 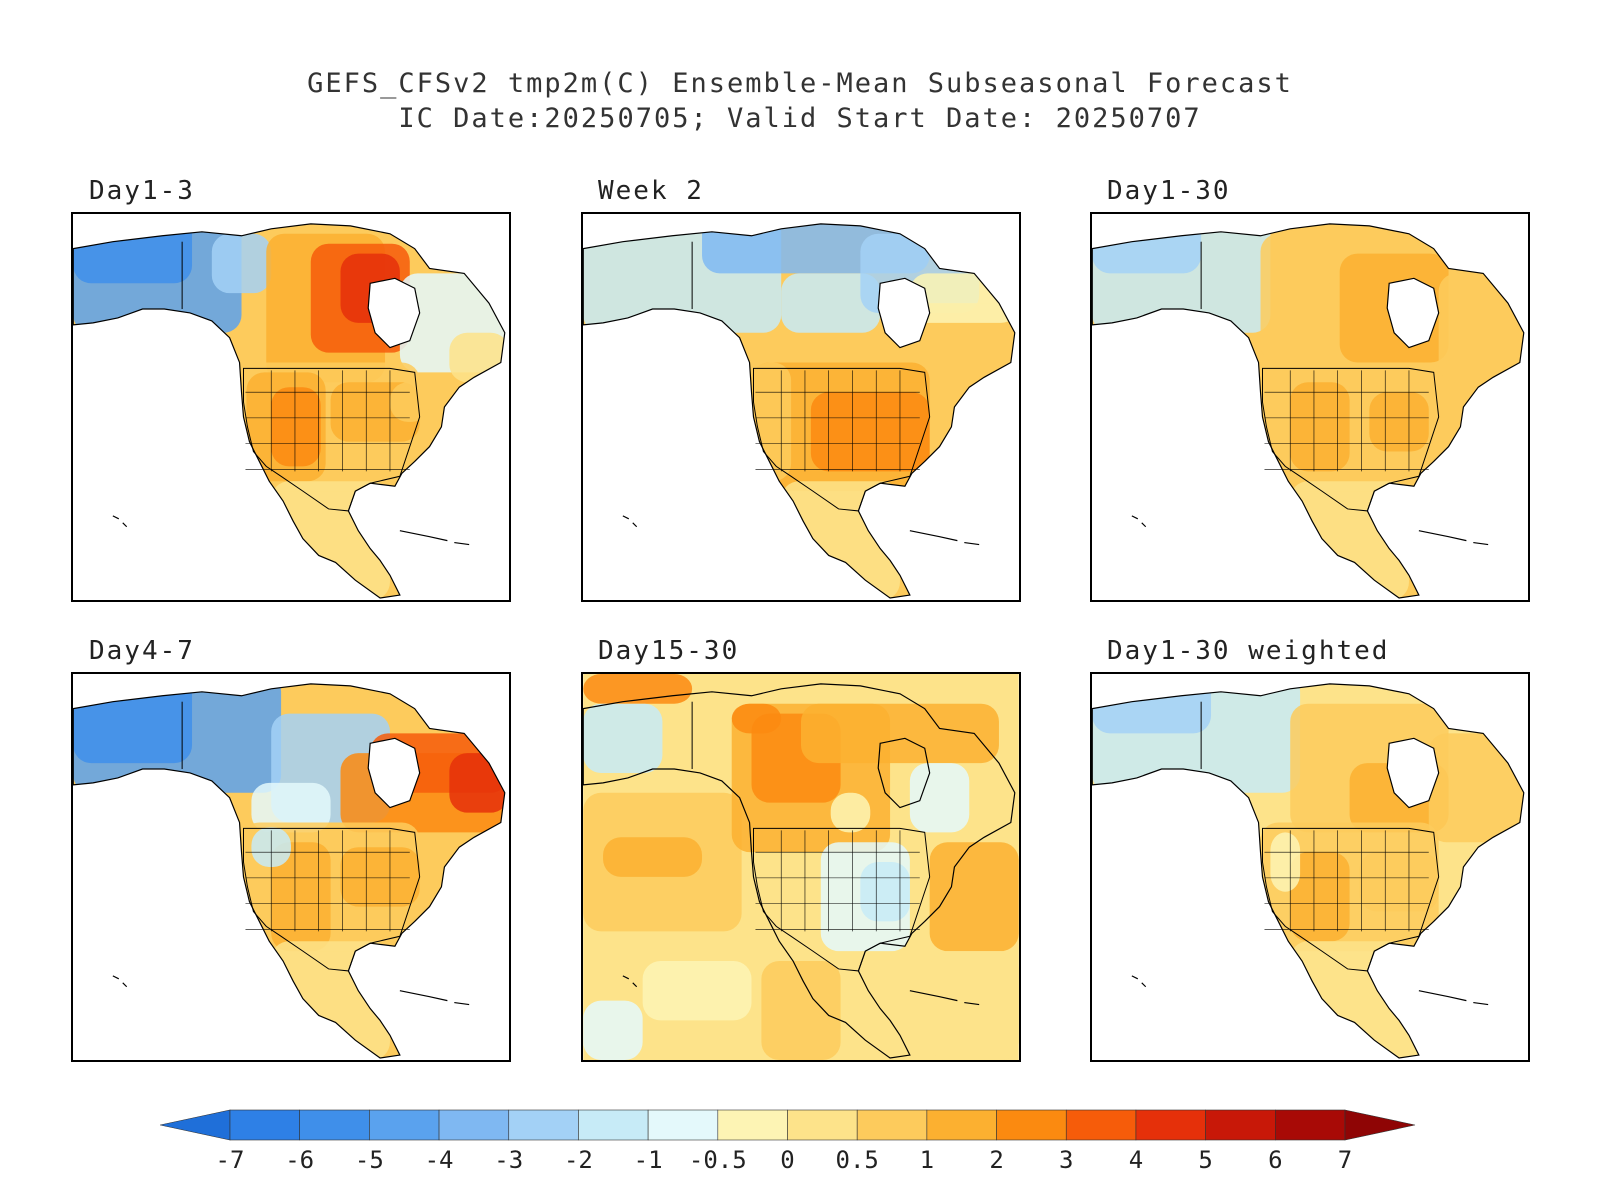 What do you see at coordinates (1248, 651) in the screenshot?
I see `panel-label-day1-30-weighted: Day1-30 weighted` at bounding box center [1248, 651].